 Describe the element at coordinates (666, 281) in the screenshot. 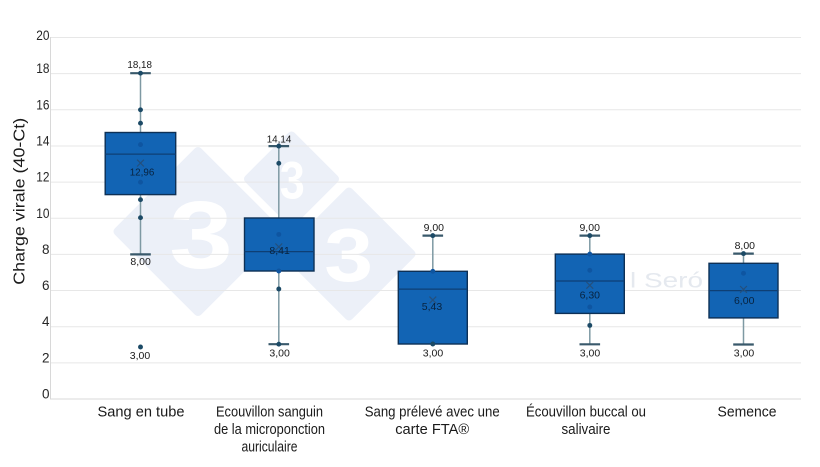

I see `svg-text: l Seró` at that location.